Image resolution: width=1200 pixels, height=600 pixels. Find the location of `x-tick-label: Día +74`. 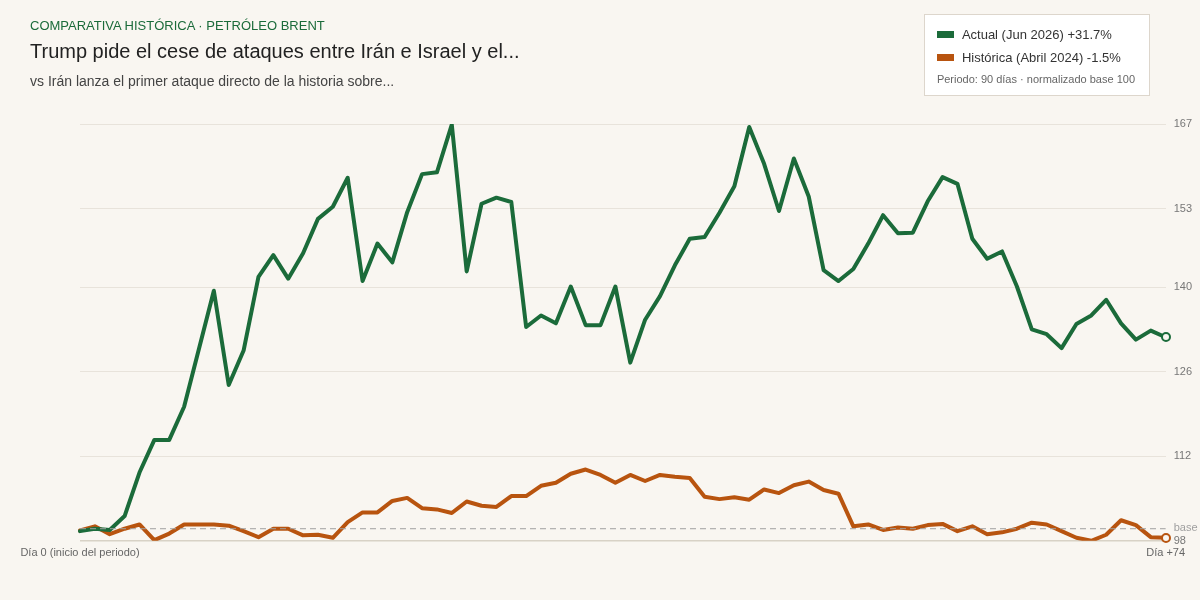

x-tick-label: Día +74 is located at coordinates (1166, 552).